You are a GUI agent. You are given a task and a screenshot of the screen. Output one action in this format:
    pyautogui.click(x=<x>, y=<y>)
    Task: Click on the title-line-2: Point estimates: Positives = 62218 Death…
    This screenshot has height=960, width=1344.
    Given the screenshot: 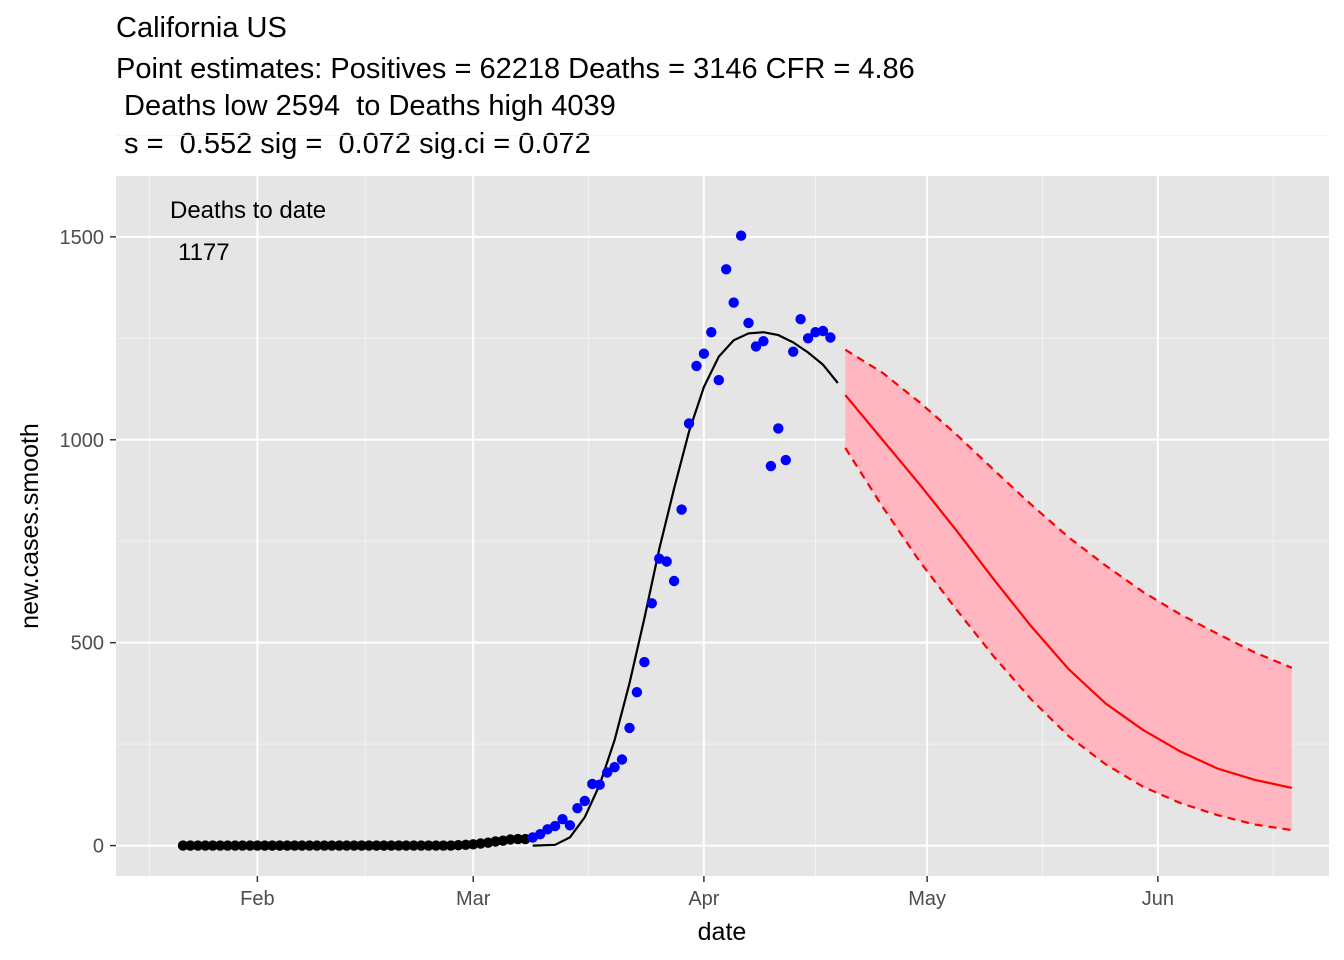 What is the action you would take?
    pyautogui.click(x=515, y=69)
    